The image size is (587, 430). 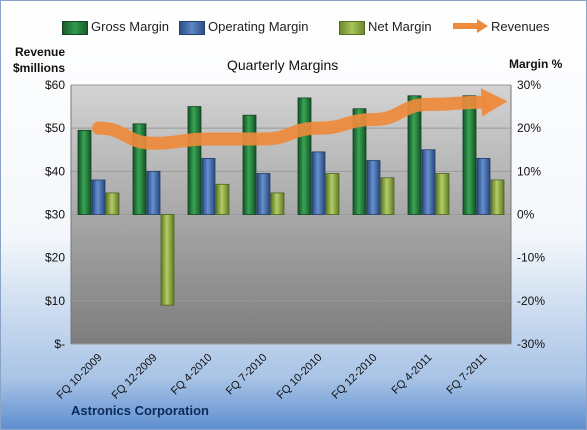 I want to click on legend-revenues-arrow-icon, so click(x=470, y=26).